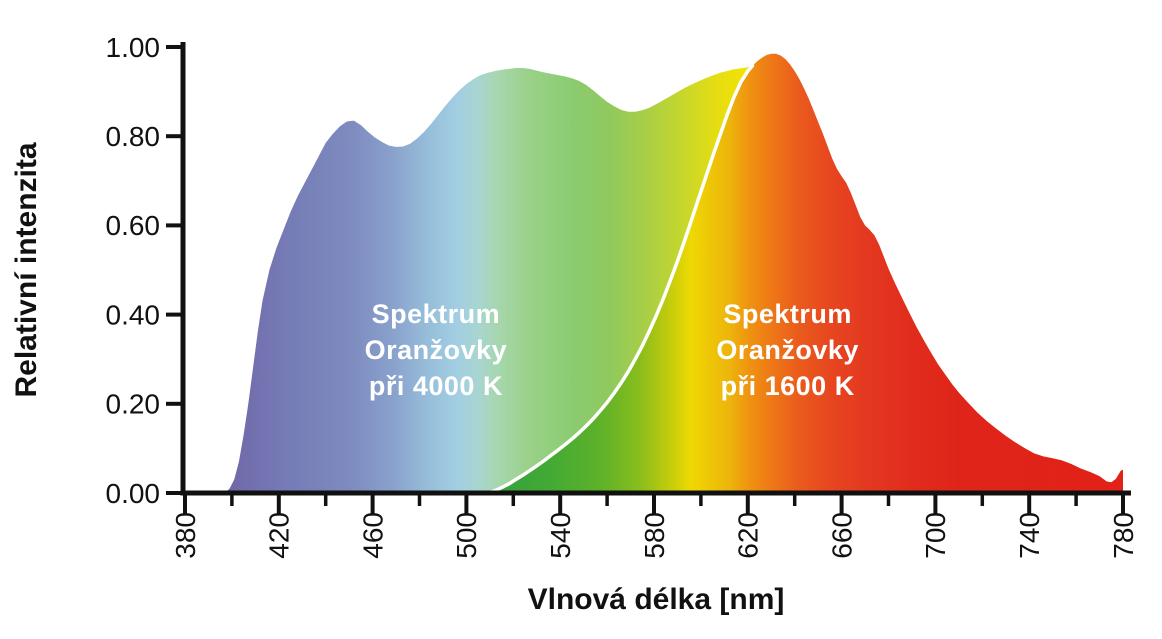  I want to click on spectrum-label-4000k-line: při 4000 K, so click(436, 386).